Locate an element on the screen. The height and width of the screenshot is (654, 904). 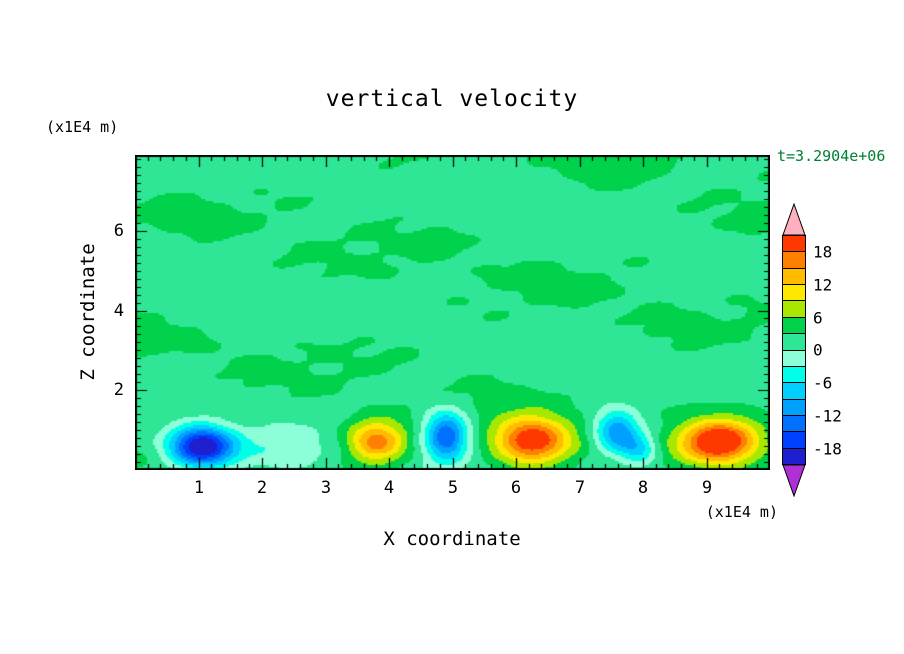
x-tick-label: 4 is located at coordinates (389, 488).